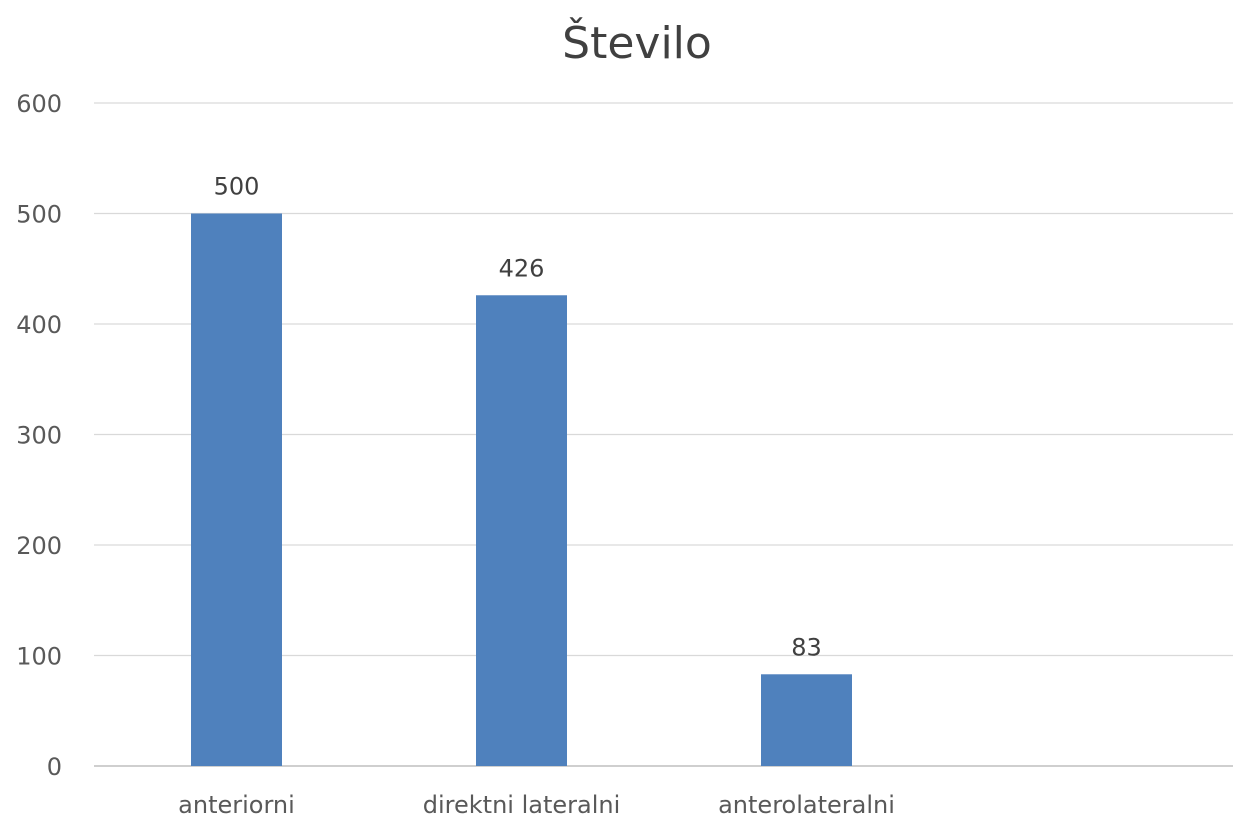 This screenshot has width=1233, height=820. What do you see at coordinates (39, 657) in the screenshot?
I see `y-tick-label: 100` at bounding box center [39, 657].